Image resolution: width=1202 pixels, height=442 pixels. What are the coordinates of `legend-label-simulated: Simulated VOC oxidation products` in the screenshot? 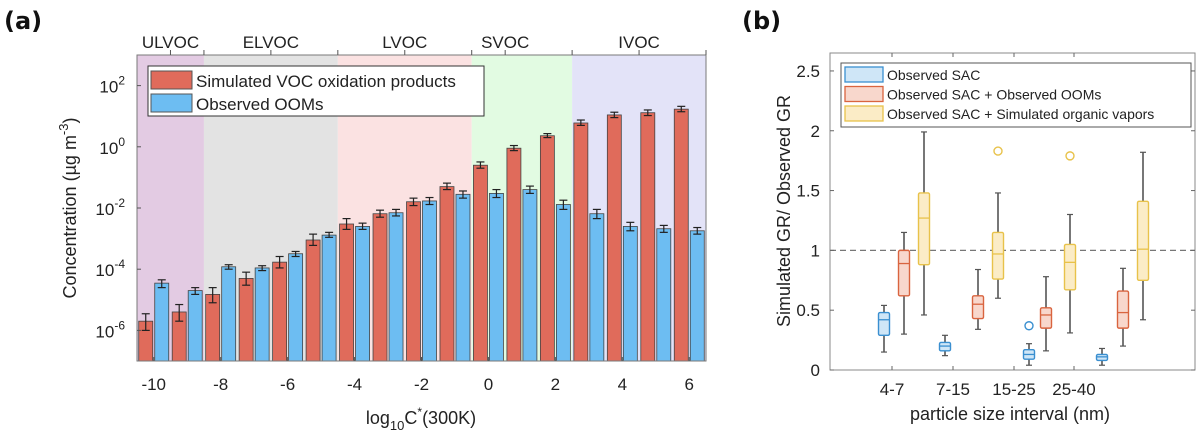 It's located at (326, 81).